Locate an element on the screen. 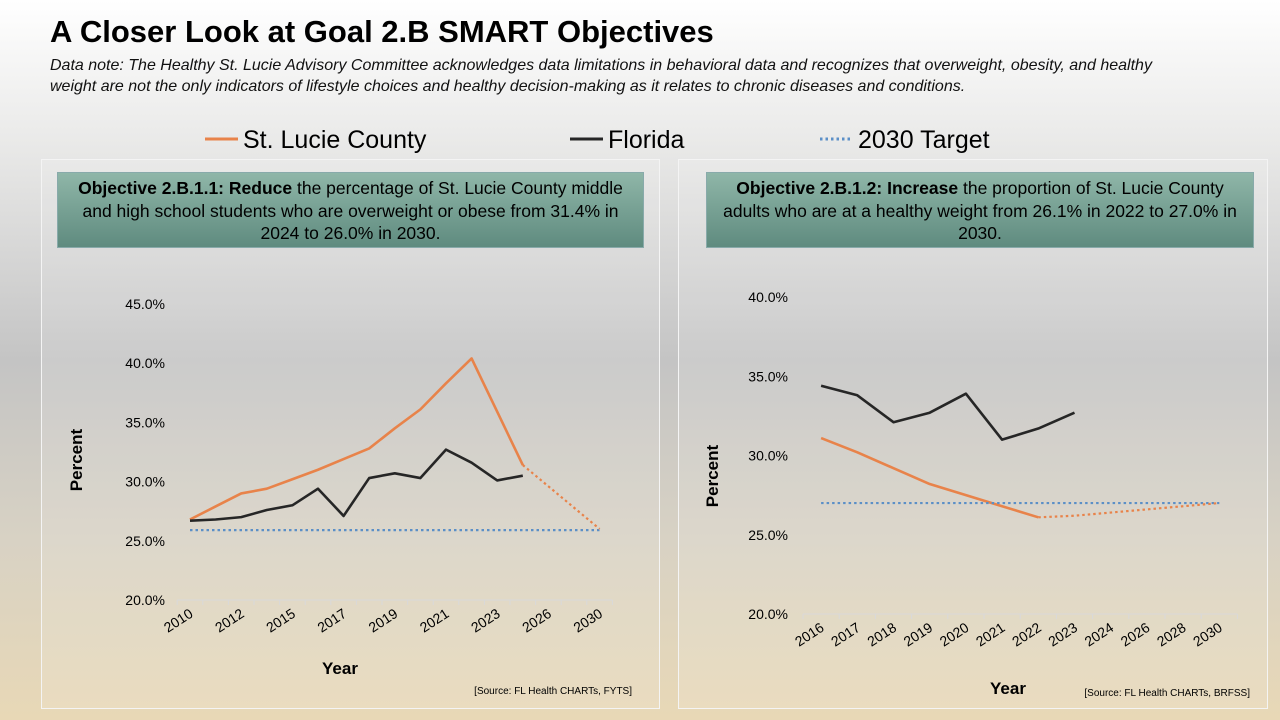  legend-label: St. Lucie County is located at coordinates (335, 140).